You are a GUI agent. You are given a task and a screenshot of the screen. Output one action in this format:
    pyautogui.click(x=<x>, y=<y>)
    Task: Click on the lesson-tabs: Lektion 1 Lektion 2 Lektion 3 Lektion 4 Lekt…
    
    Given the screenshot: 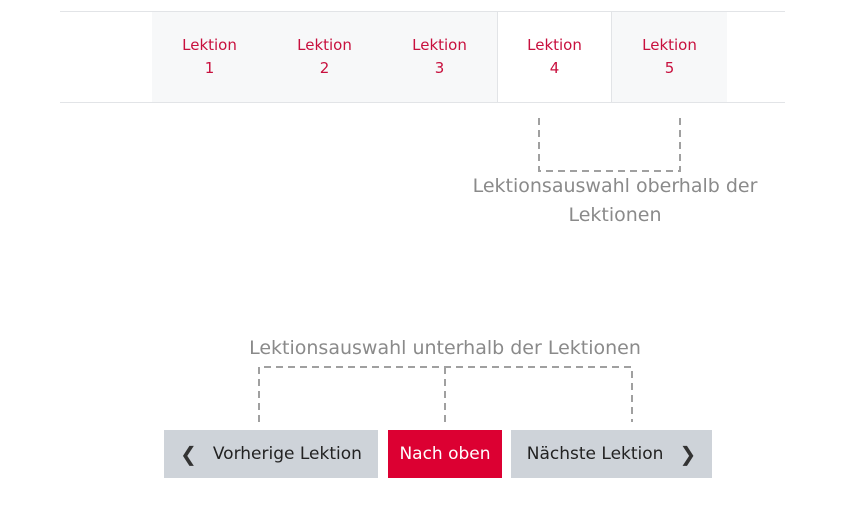 What is the action you would take?
    pyautogui.click(x=439, y=57)
    